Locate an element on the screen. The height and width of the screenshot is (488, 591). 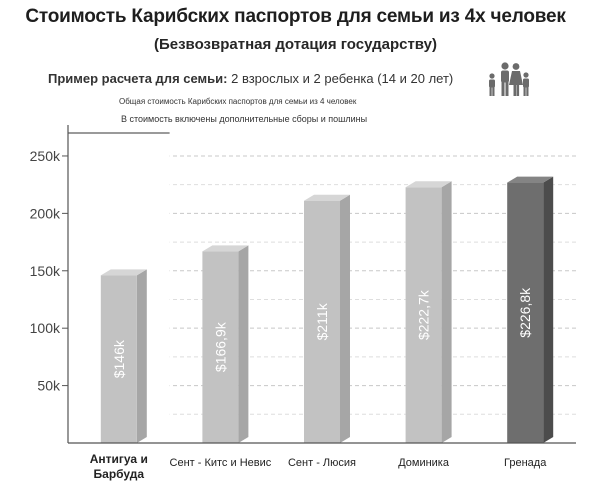
y-tick-label: 150k is located at coordinates (45, 271).